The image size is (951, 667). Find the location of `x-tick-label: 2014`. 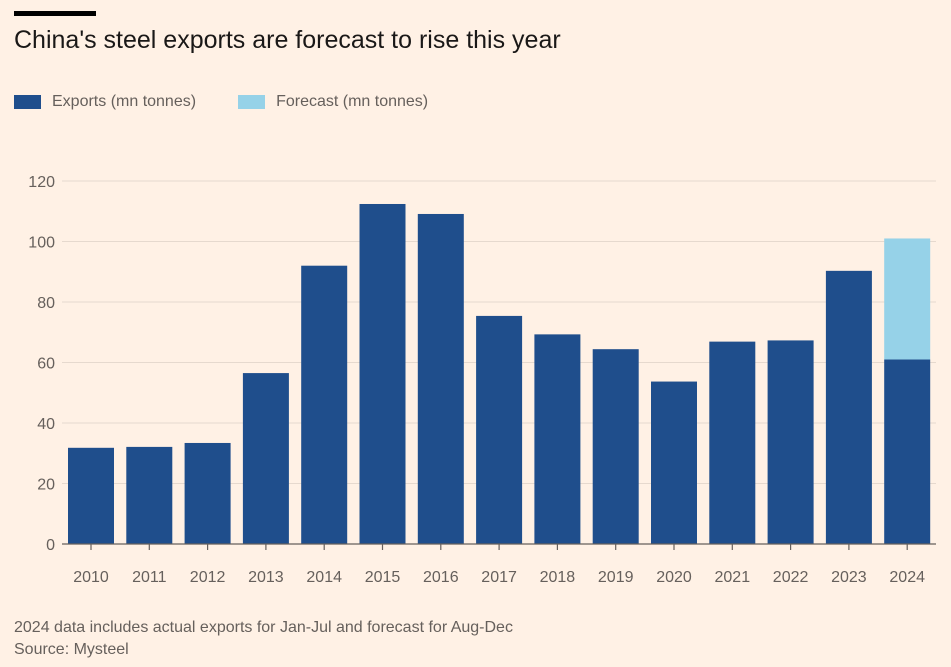

x-tick-label: 2014 is located at coordinates (324, 577).